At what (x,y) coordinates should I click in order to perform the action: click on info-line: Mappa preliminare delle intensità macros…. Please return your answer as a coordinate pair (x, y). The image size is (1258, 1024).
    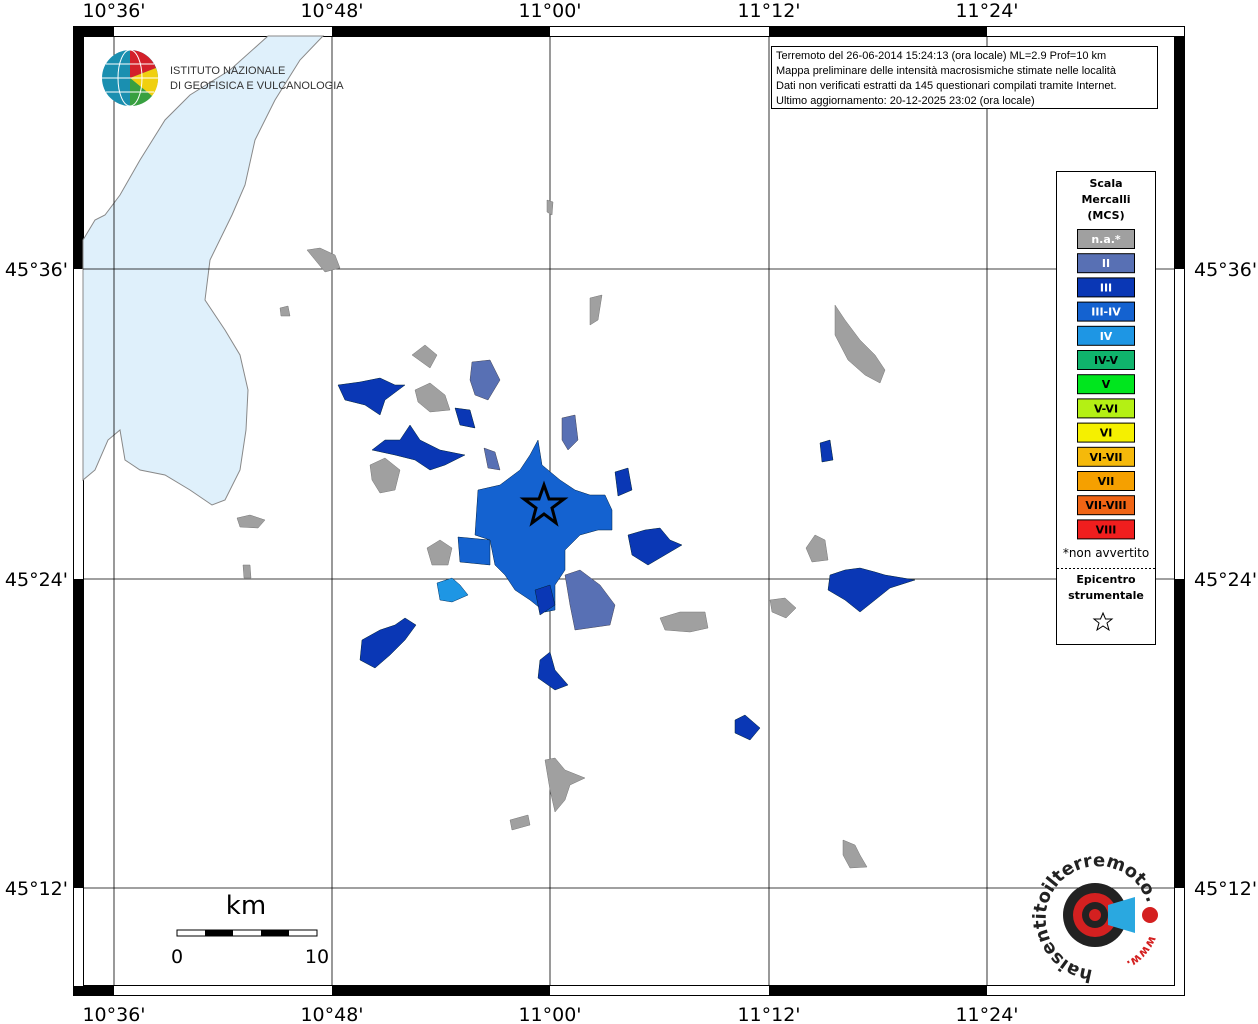
    Looking at the image, I should click on (946, 71).